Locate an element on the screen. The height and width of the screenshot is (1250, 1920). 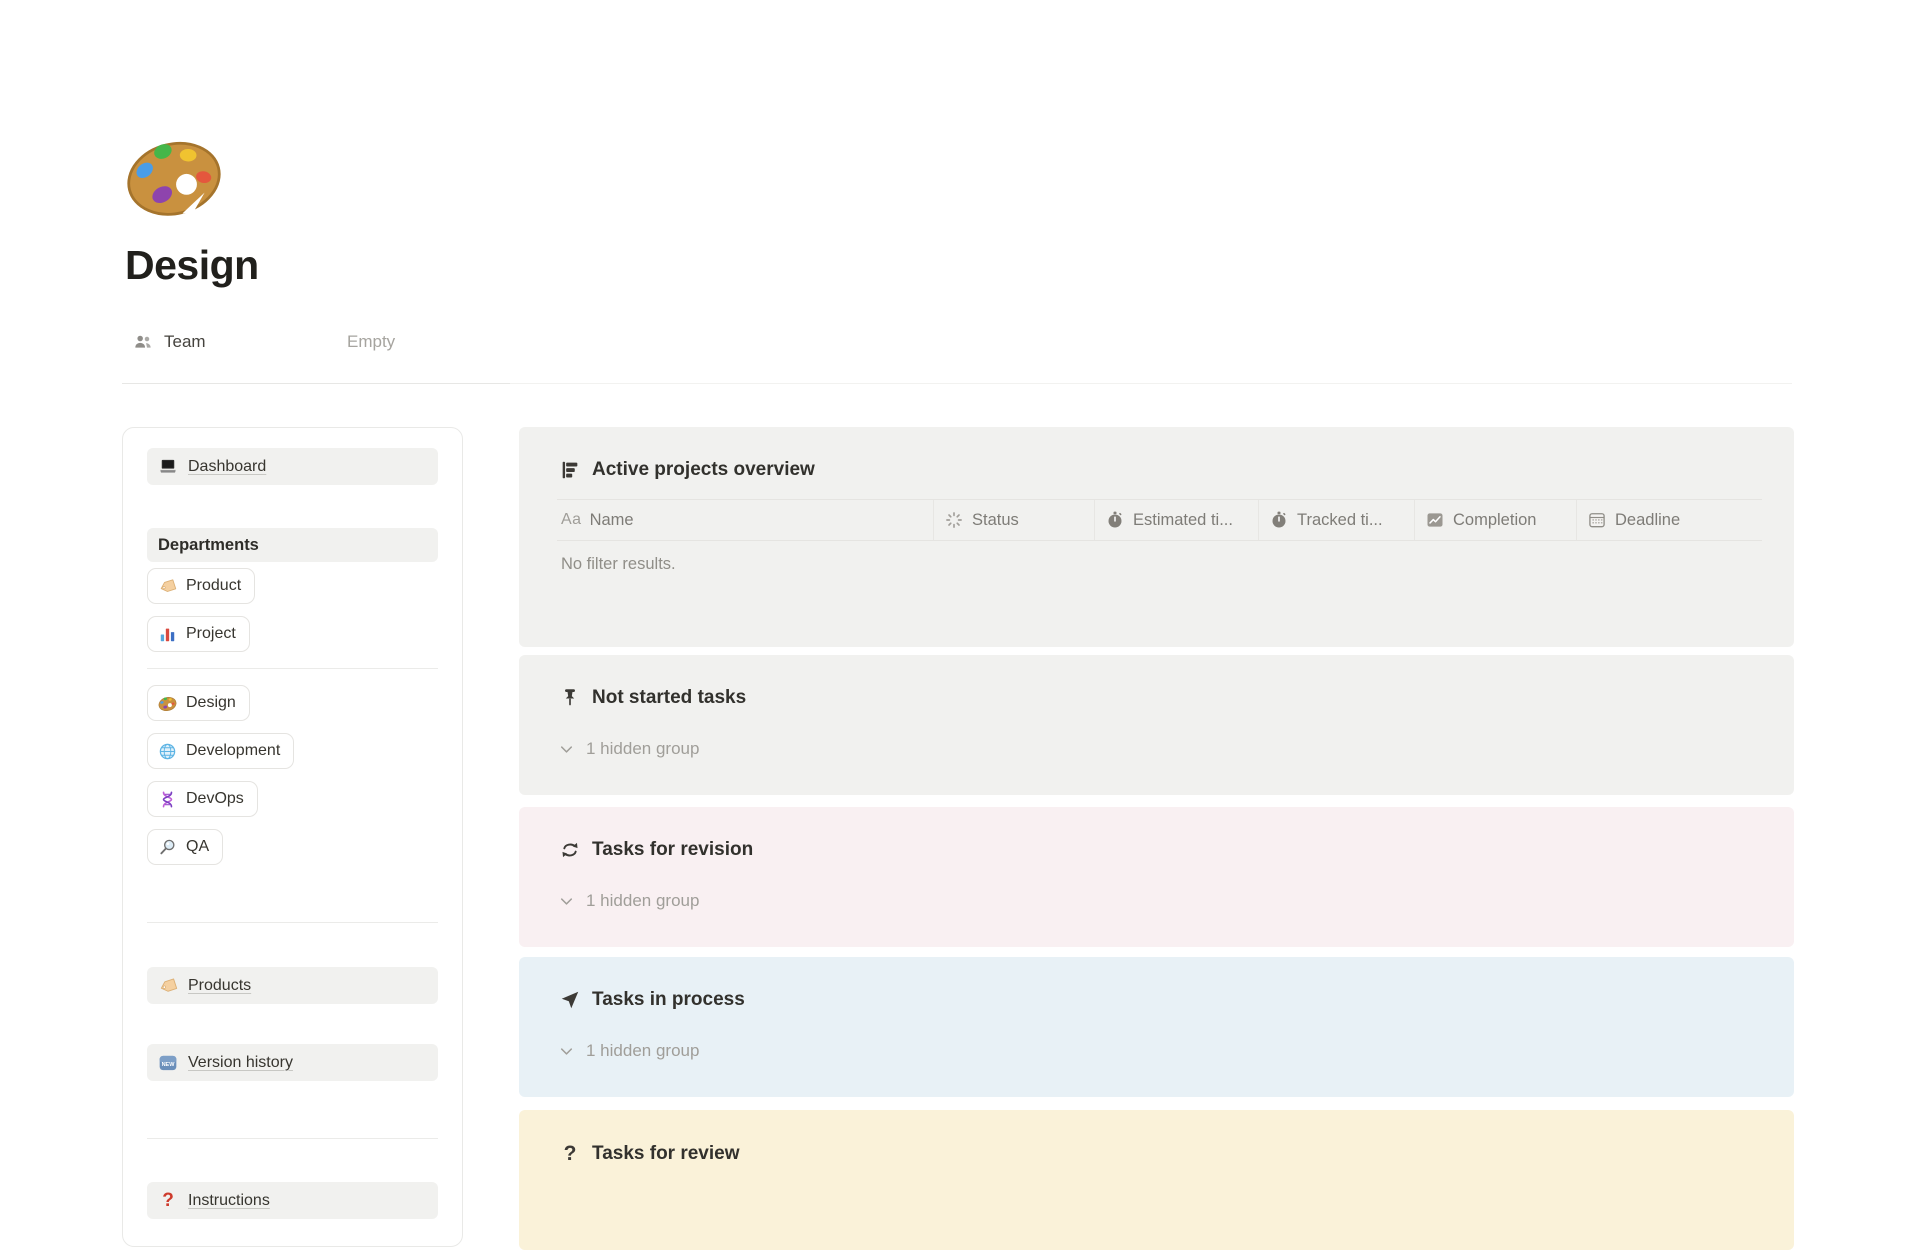
property-row-team: Team Empty is located at coordinates (264, 342).